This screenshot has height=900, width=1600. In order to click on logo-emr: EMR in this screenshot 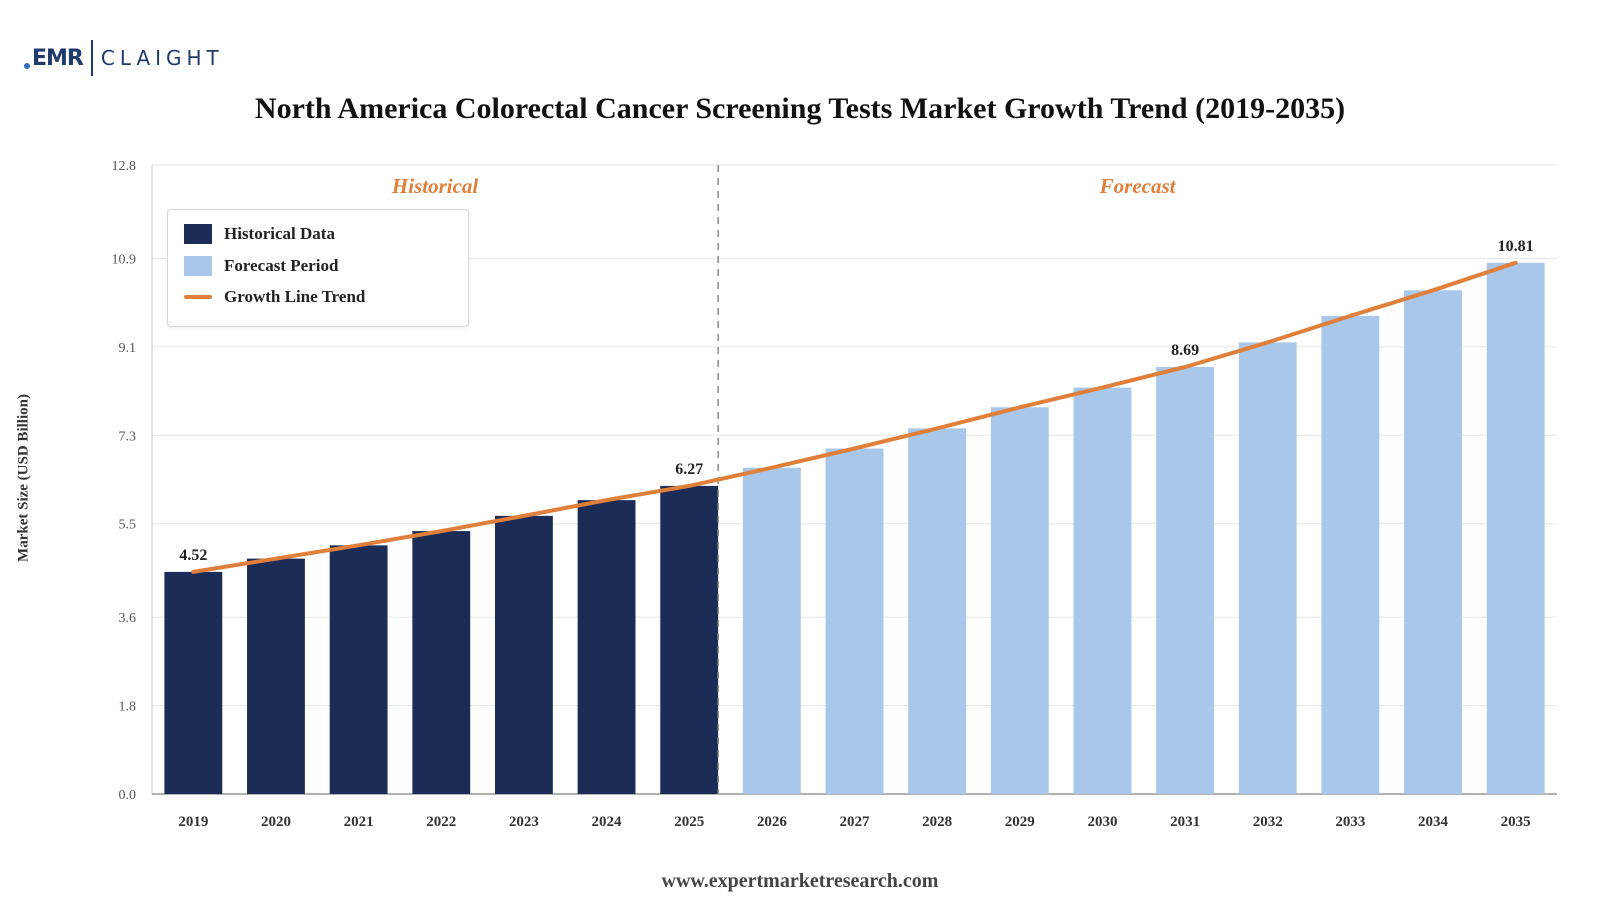, I will do `click(54, 58)`.